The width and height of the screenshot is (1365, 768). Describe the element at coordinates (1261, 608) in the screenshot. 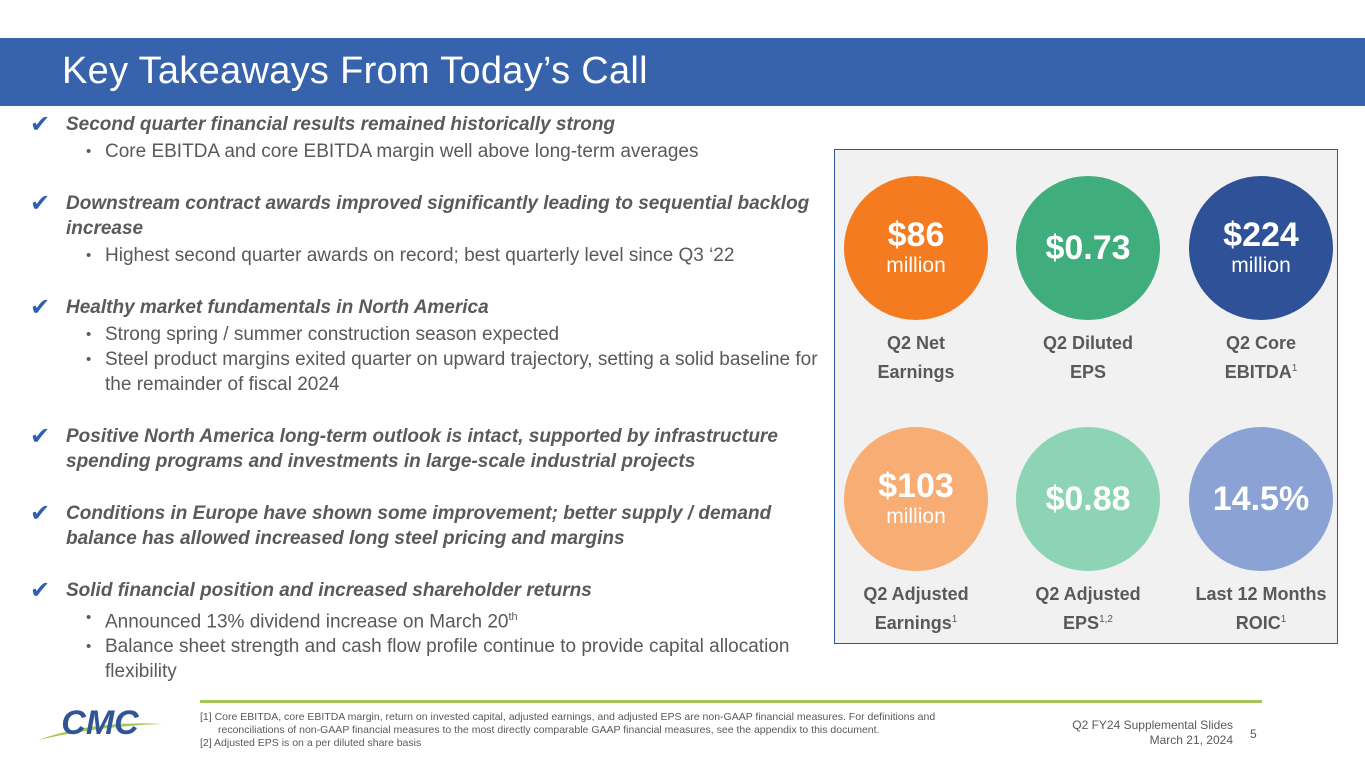

I see `metric-label: Last 12 Months ROIC1` at that location.